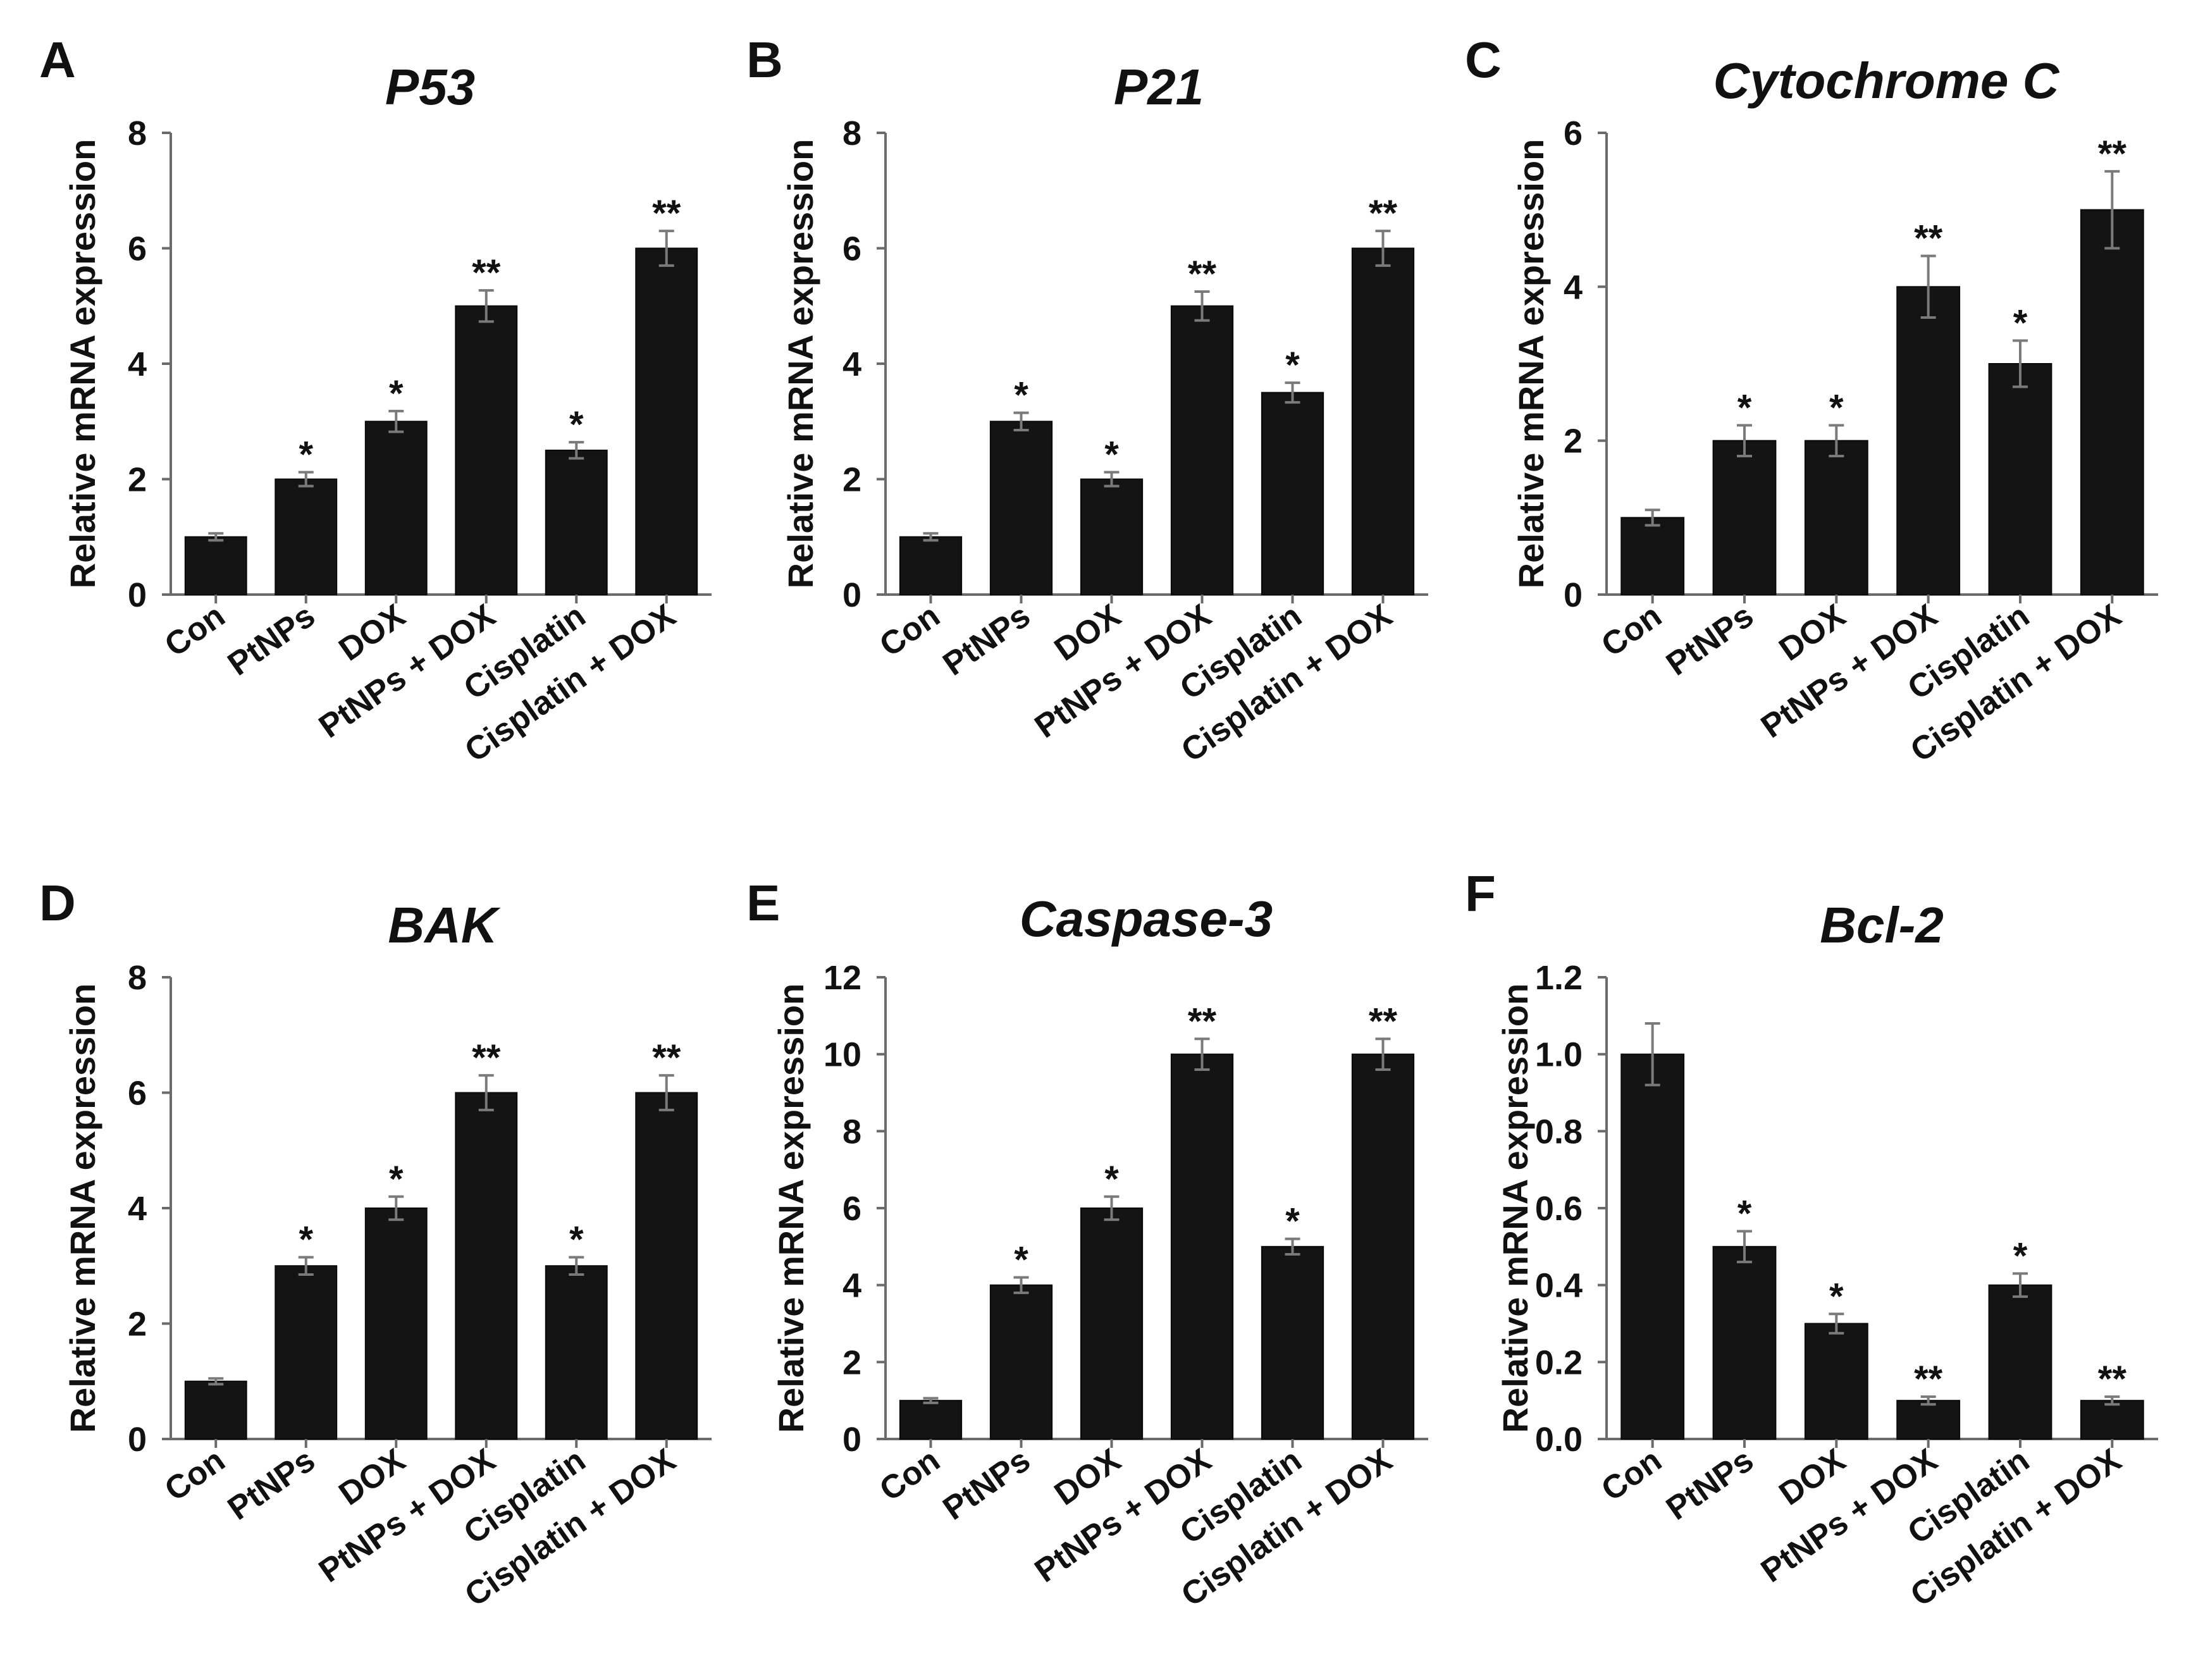 The image size is (2191, 1680). Describe the element at coordinates (1559, 1132) in the screenshot. I see `y-tick-label: 0.8` at that location.